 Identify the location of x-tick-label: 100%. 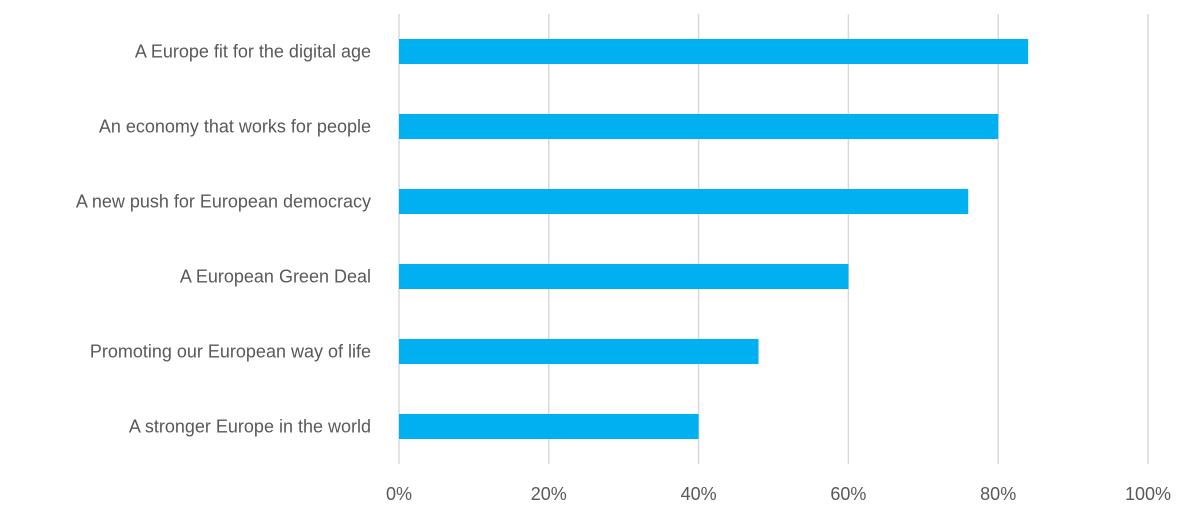
(1148, 494).